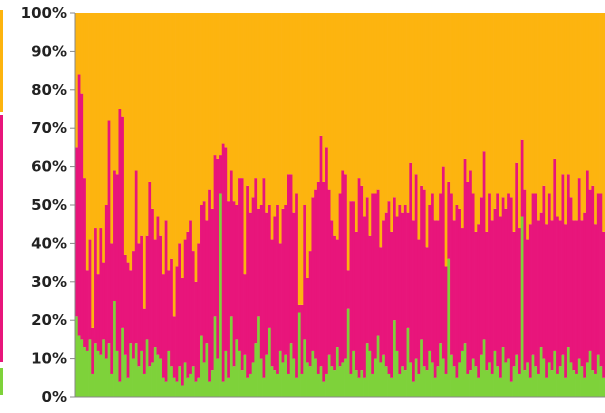  What do you see at coordinates (1, 381) in the screenshot?
I see `legend-swatch-bottom` at bounding box center [1, 381].